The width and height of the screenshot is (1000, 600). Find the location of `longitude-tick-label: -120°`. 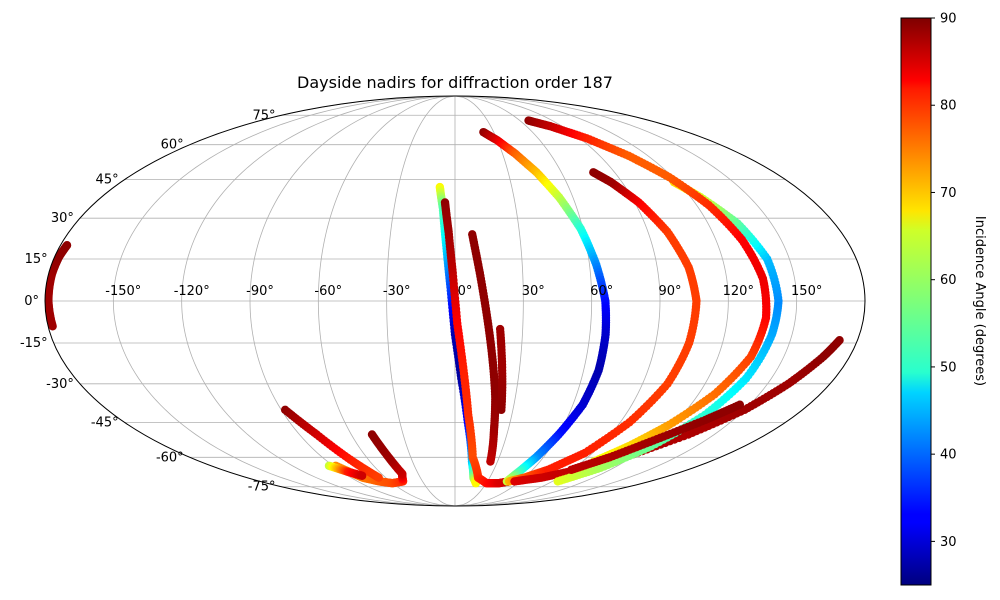

longitude-tick-label: -120° is located at coordinates (192, 291).